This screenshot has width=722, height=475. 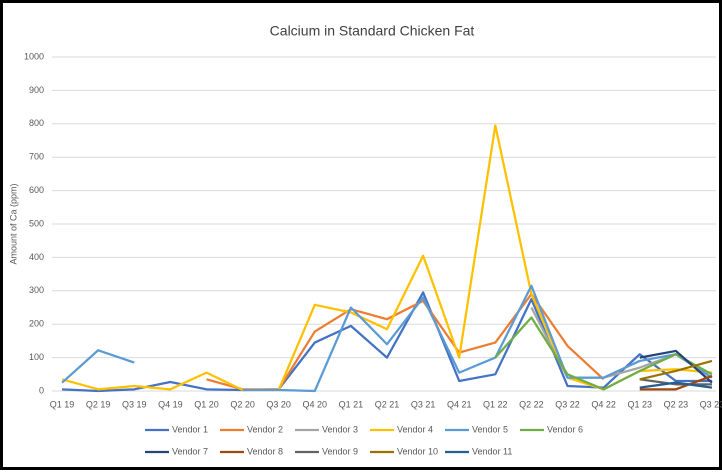 I want to click on y-tick-label: 800, so click(x=36, y=123).